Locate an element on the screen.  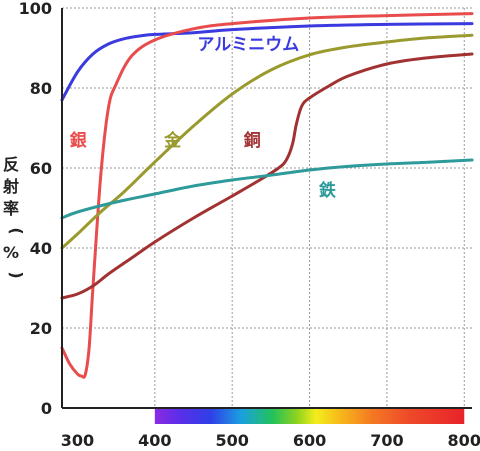
y-axis-label-char: ( is located at coordinates (16, 230).